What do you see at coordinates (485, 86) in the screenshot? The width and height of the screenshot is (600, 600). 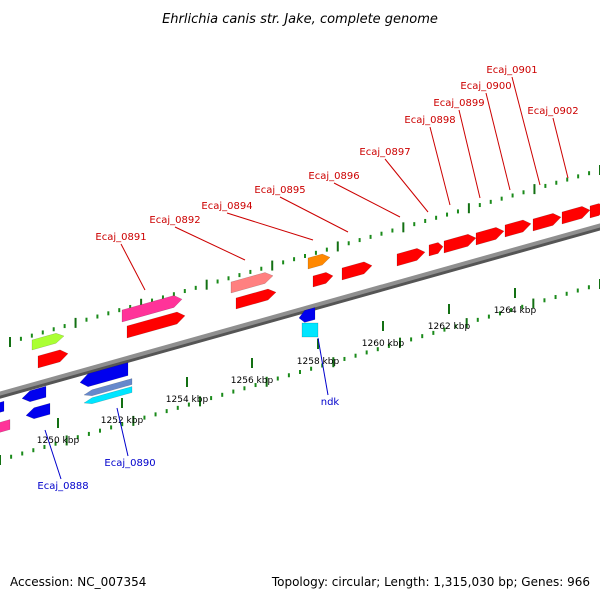 I see `gene-label-ecaj_0900: Ecaj_0900` at bounding box center [485, 86].